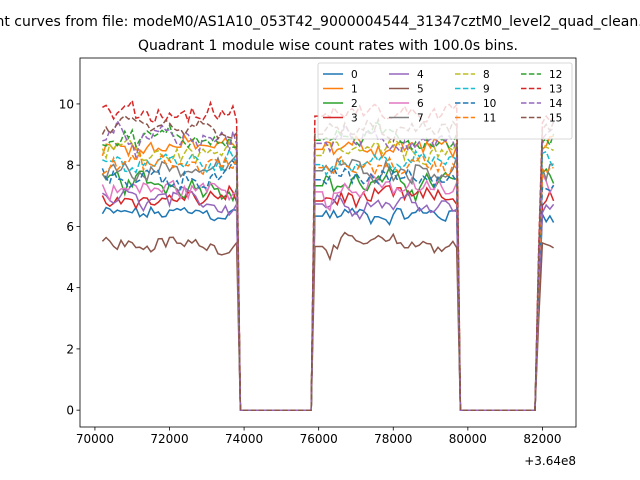  I want to click on legend-label-4: 4, so click(420, 75).